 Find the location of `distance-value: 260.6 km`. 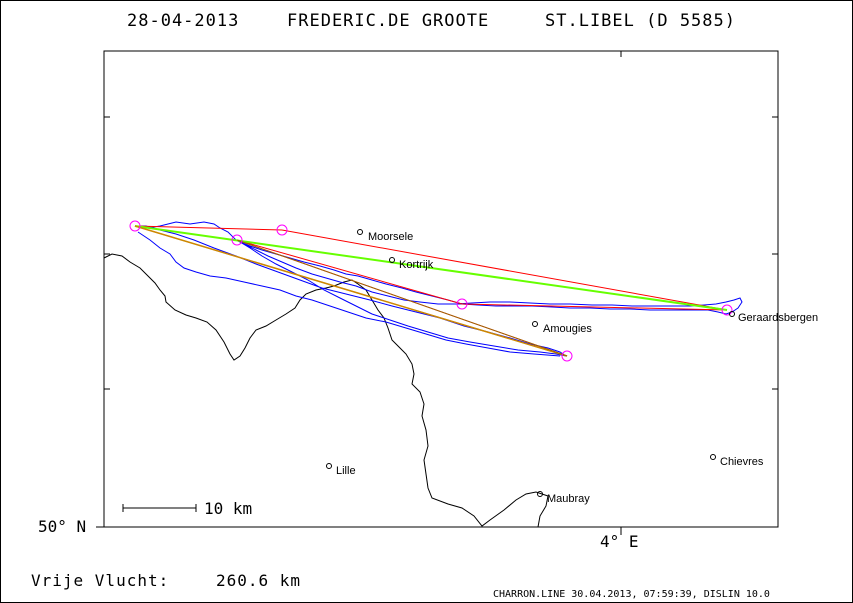

distance-value: 260.6 km is located at coordinates (258, 580).